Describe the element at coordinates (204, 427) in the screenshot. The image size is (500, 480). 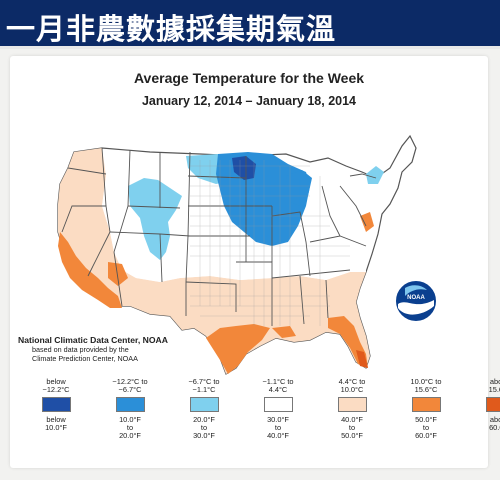
I see `legend-fahrenheit-label: 20.0°F to 30.0°F` at that location.